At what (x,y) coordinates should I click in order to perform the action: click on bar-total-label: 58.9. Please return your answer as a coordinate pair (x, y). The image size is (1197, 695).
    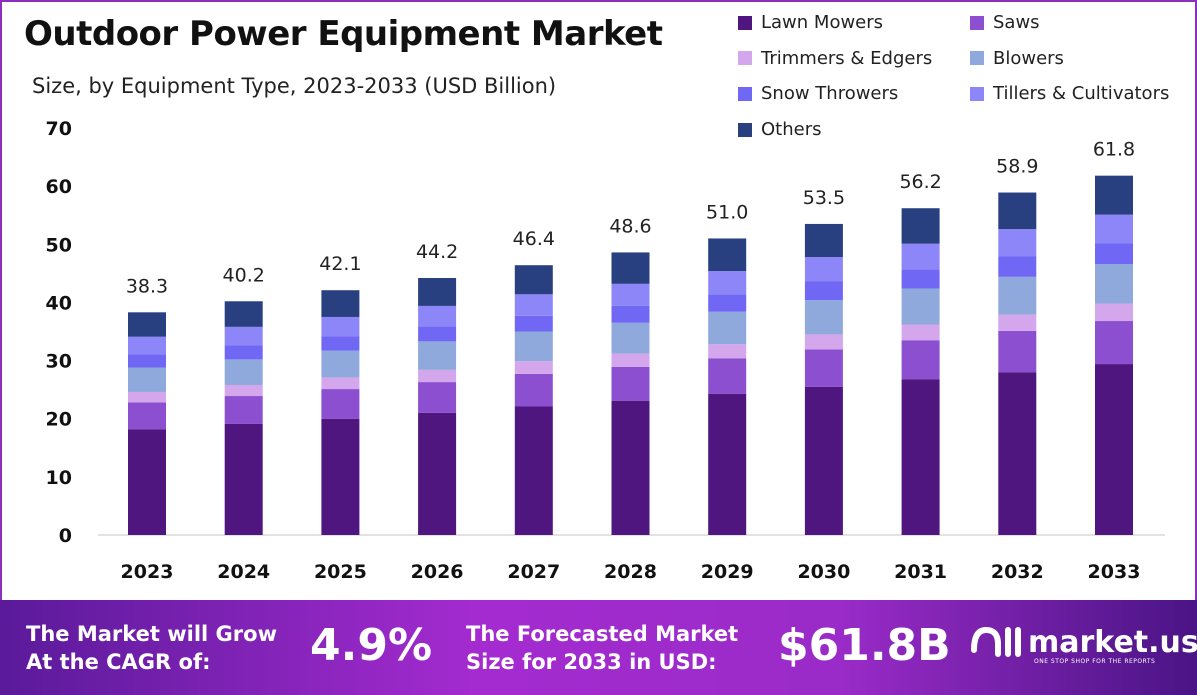
    Looking at the image, I should click on (1017, 167).